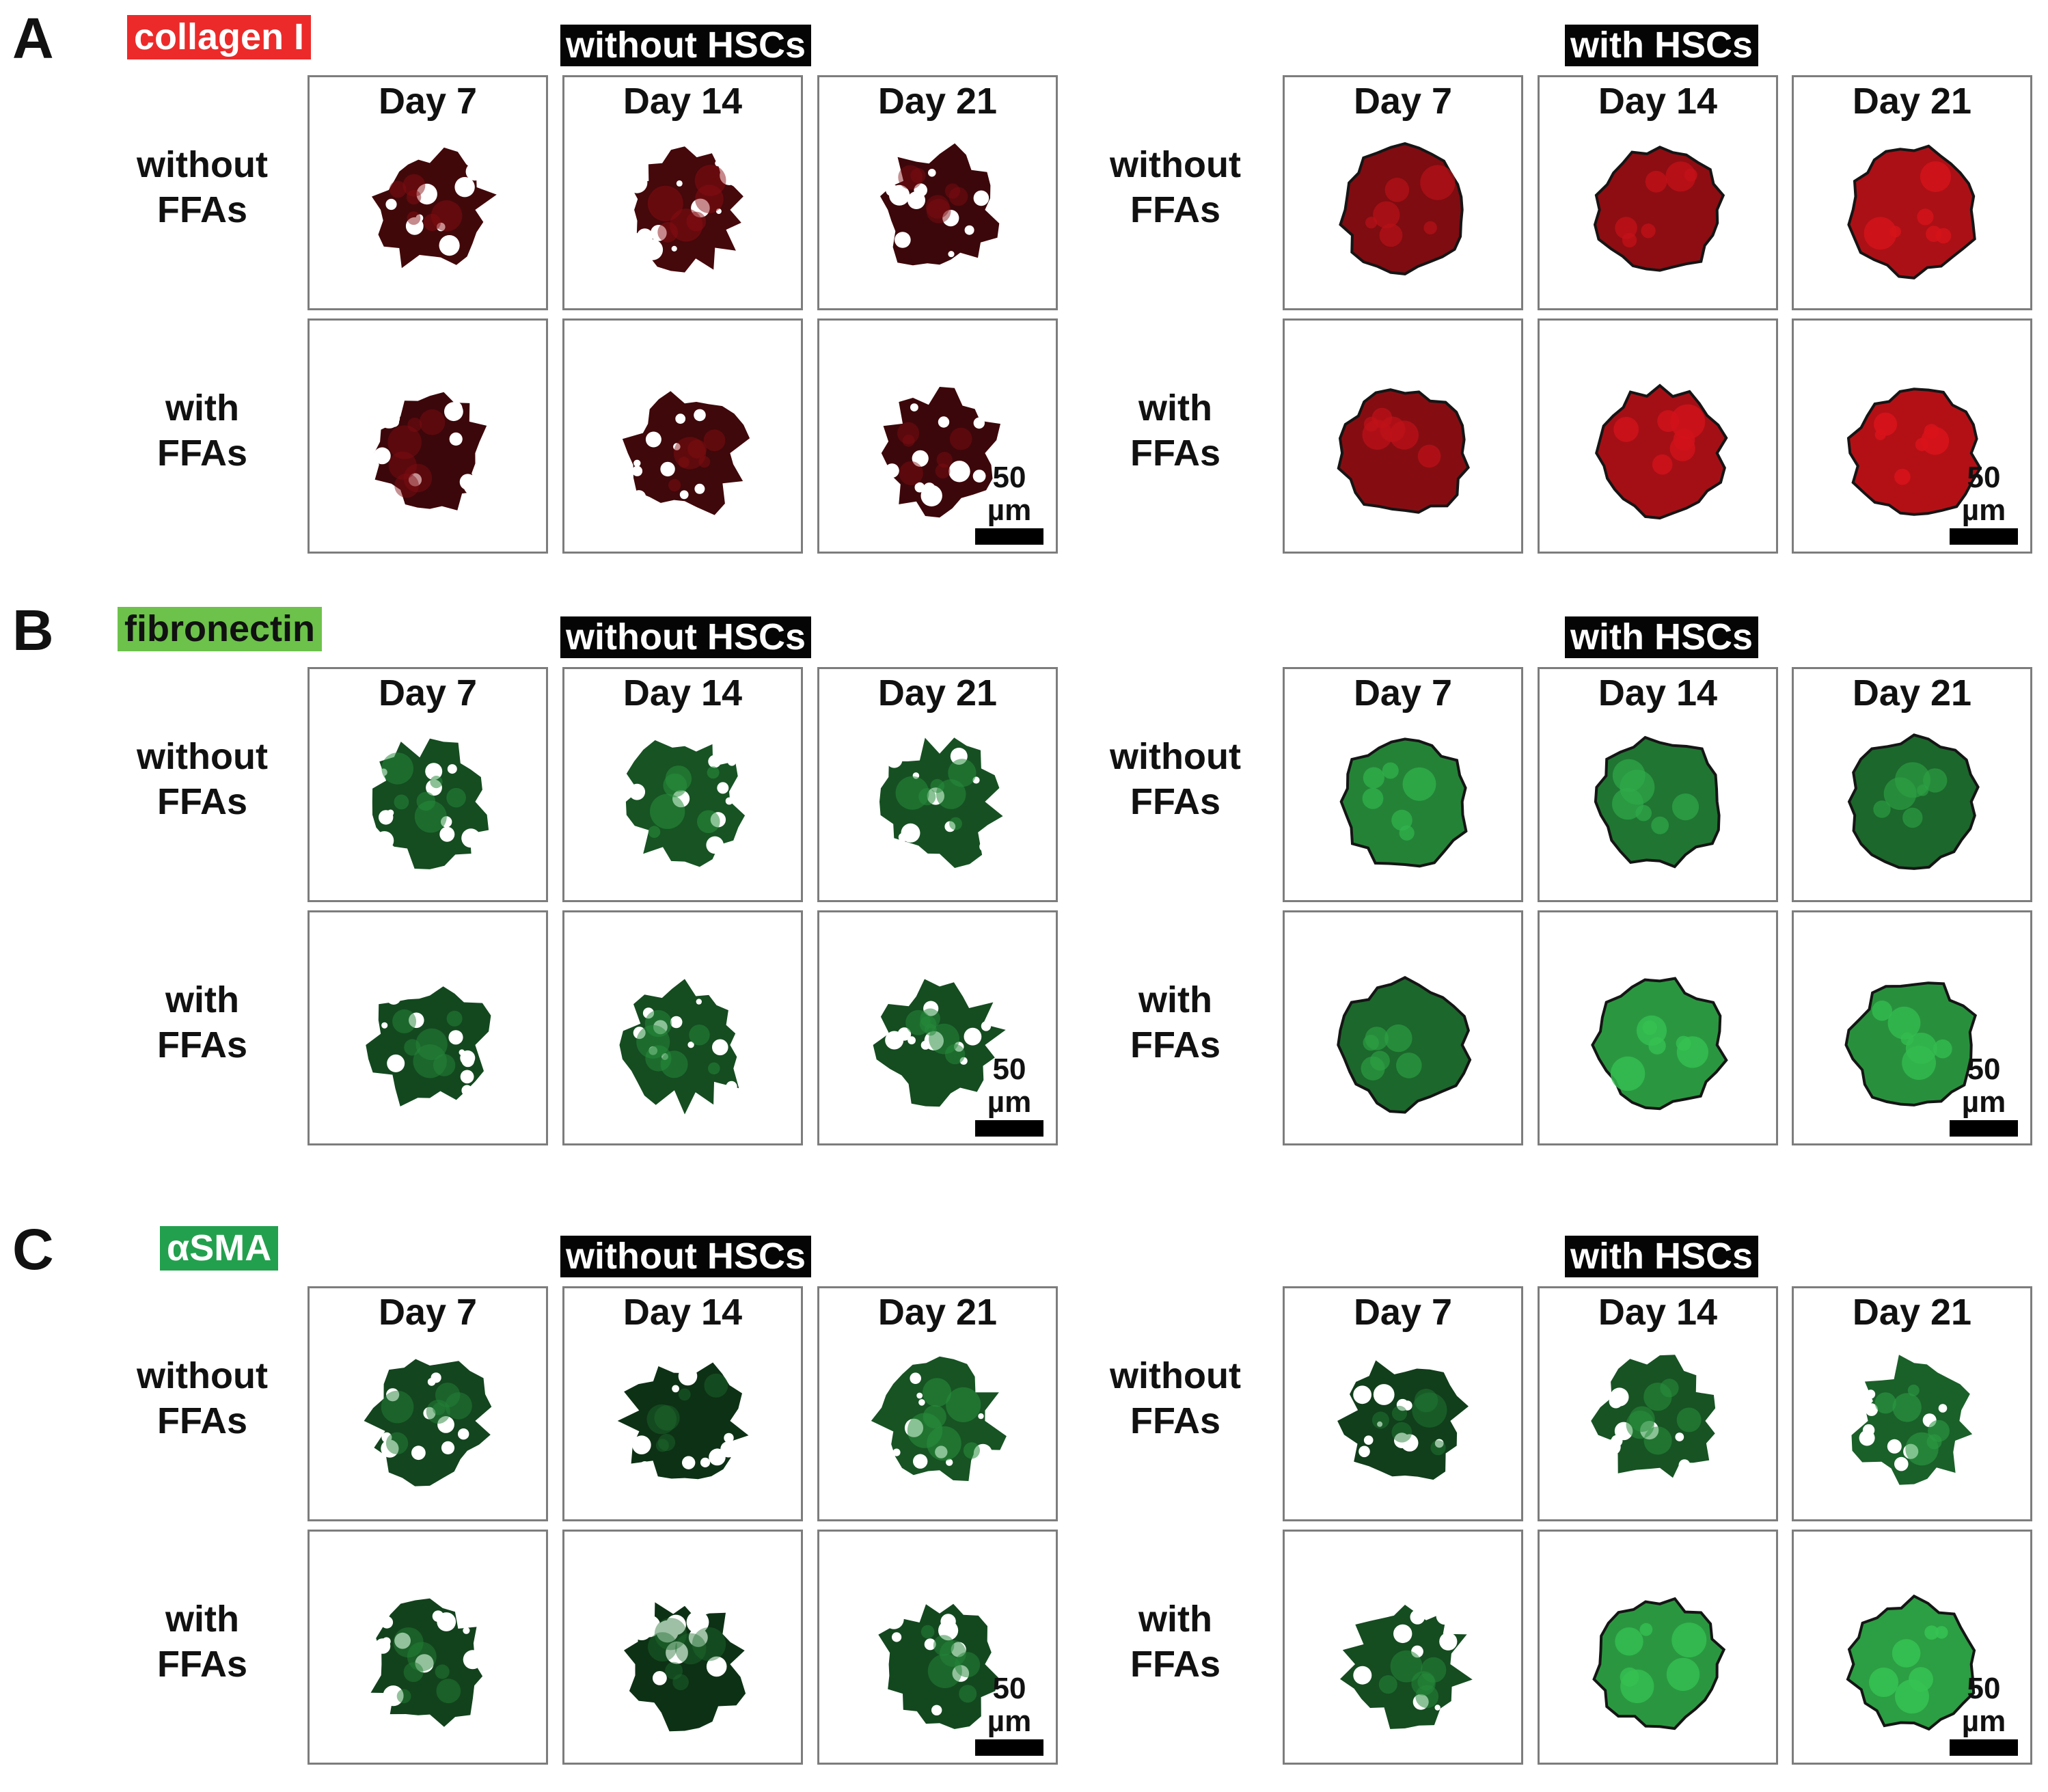  Describe the element at coordinates (219, 37) in the screenshot. I see `stain-label: collagen I` at that location.